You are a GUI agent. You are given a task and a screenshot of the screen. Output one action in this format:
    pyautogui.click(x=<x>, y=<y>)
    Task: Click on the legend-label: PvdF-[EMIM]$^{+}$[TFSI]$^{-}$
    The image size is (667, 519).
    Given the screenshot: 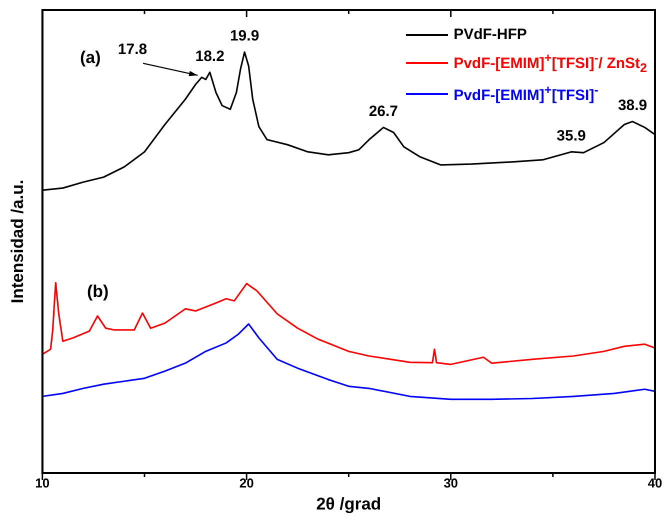 What is the action you would take?
    pyautogui.click(x=526, y=93)
    